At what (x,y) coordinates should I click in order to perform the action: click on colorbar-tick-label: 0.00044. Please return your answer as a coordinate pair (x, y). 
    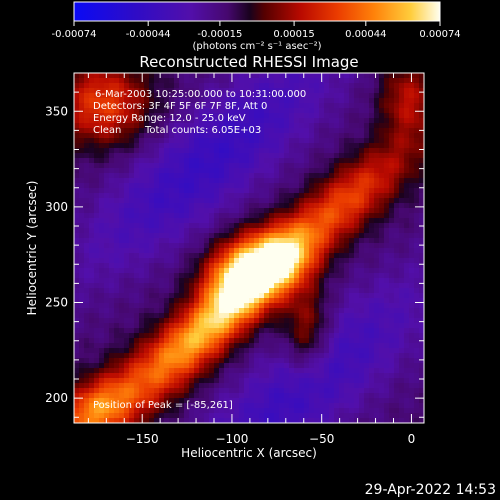
    Looking at the image, I should click on (365, 34).